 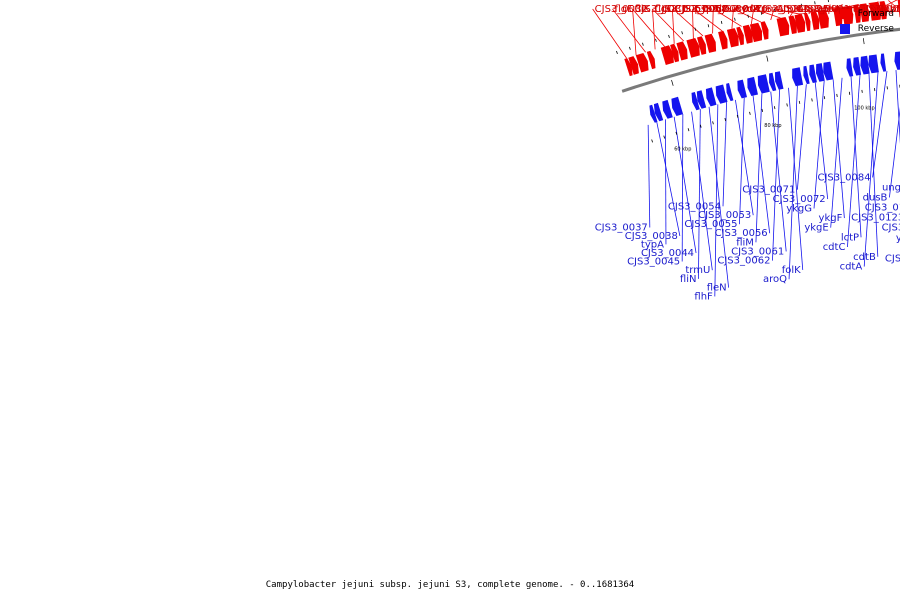 I want to click on gene-label: CJS3_0084, so click(x=844, y=177).